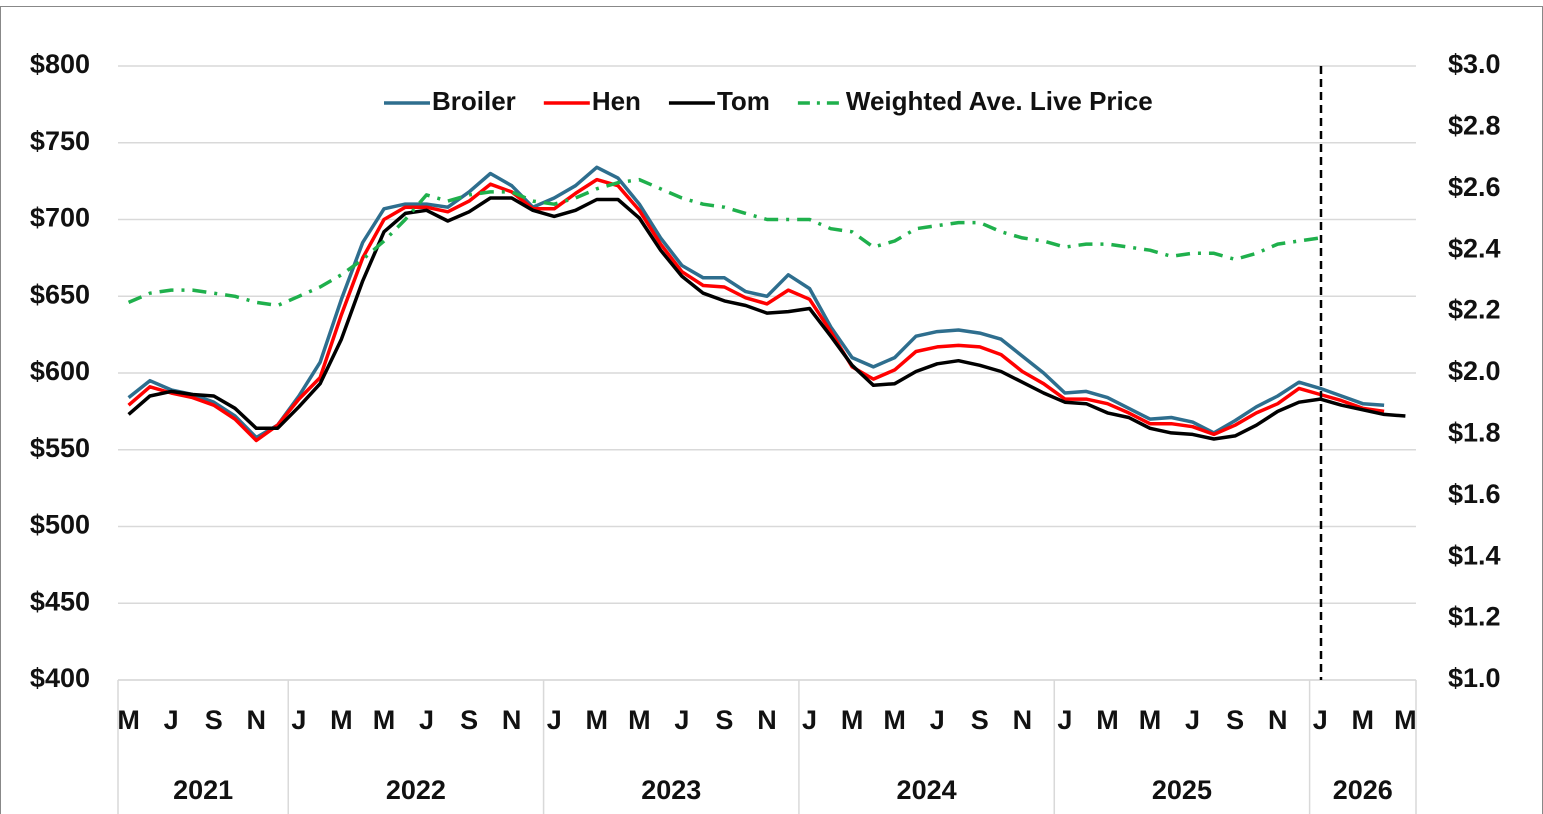  Describe the element at coordinates (1474, 678) in the screenshot. I see `y2-tick-label: $1.0` at that location.